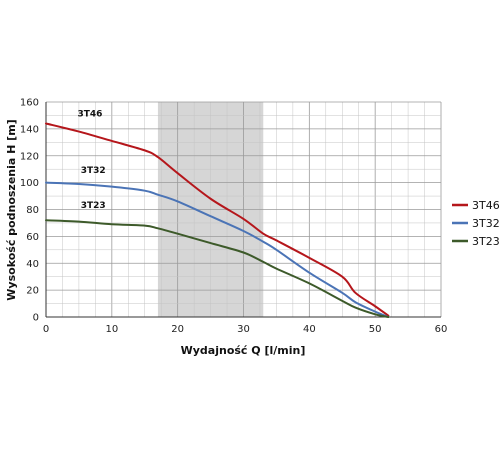  Describe the element at coordinates (309, 329) in the screenshot. I see `x-tick-label: 40` at that location.